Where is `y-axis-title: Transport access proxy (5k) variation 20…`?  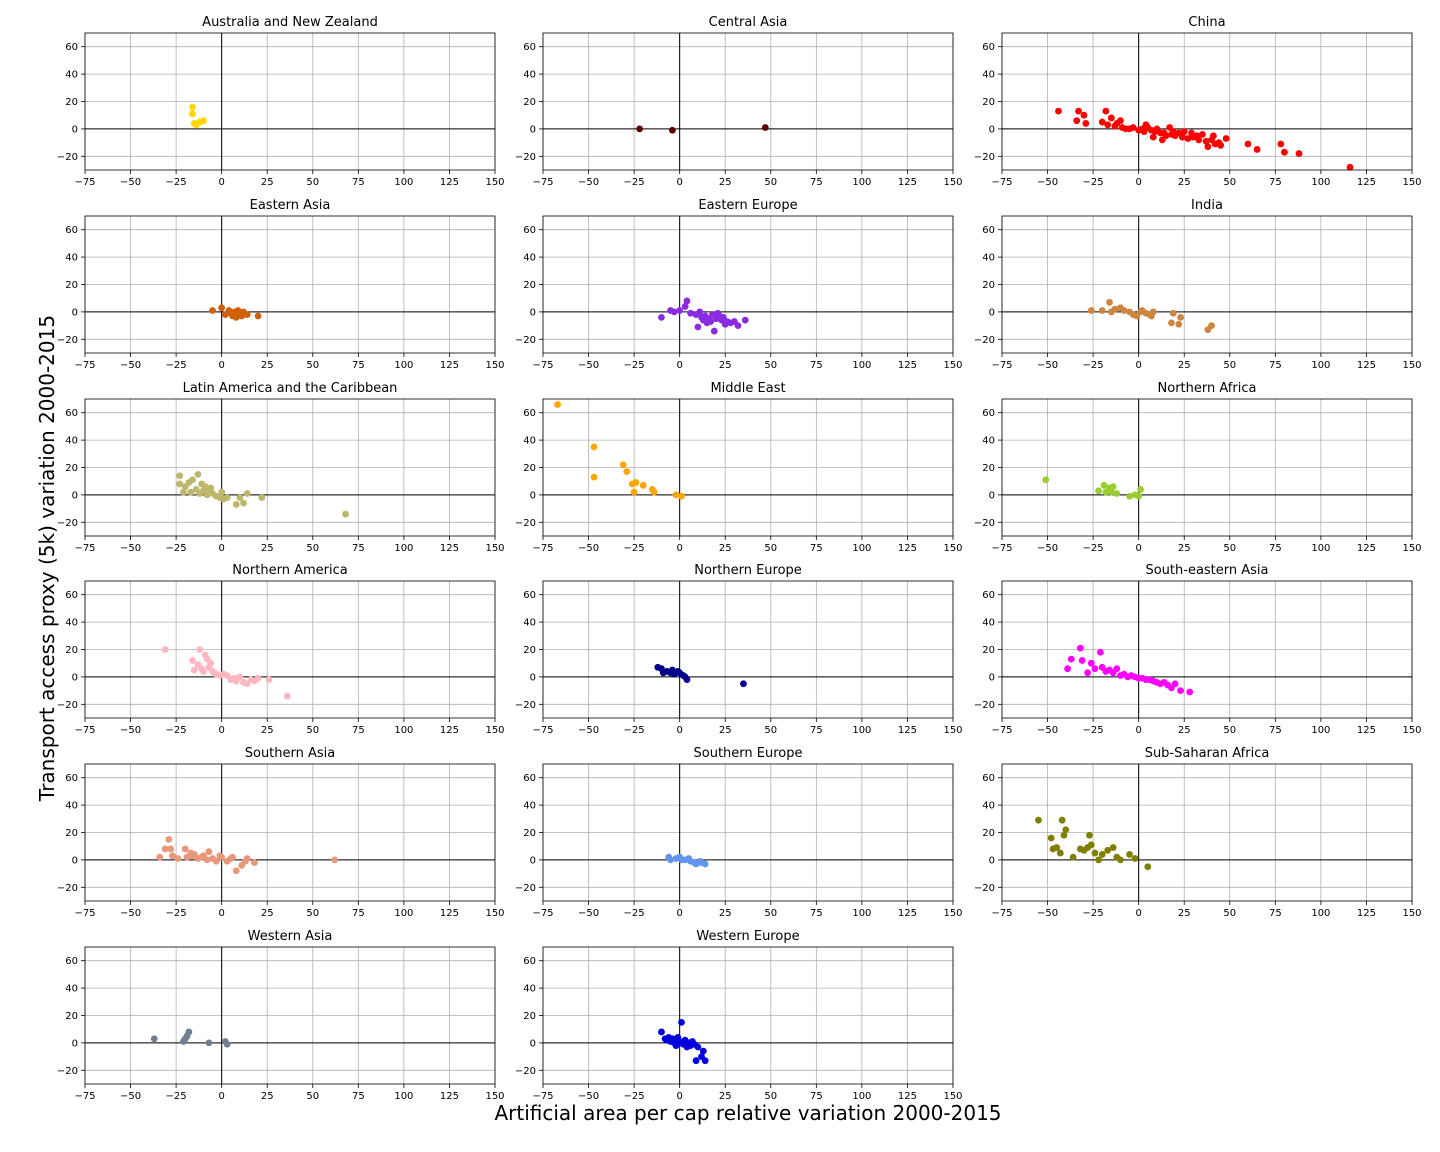
y-axis-title: Transport access proxy (5k) variation 20… is located at coordinates (47, 558).